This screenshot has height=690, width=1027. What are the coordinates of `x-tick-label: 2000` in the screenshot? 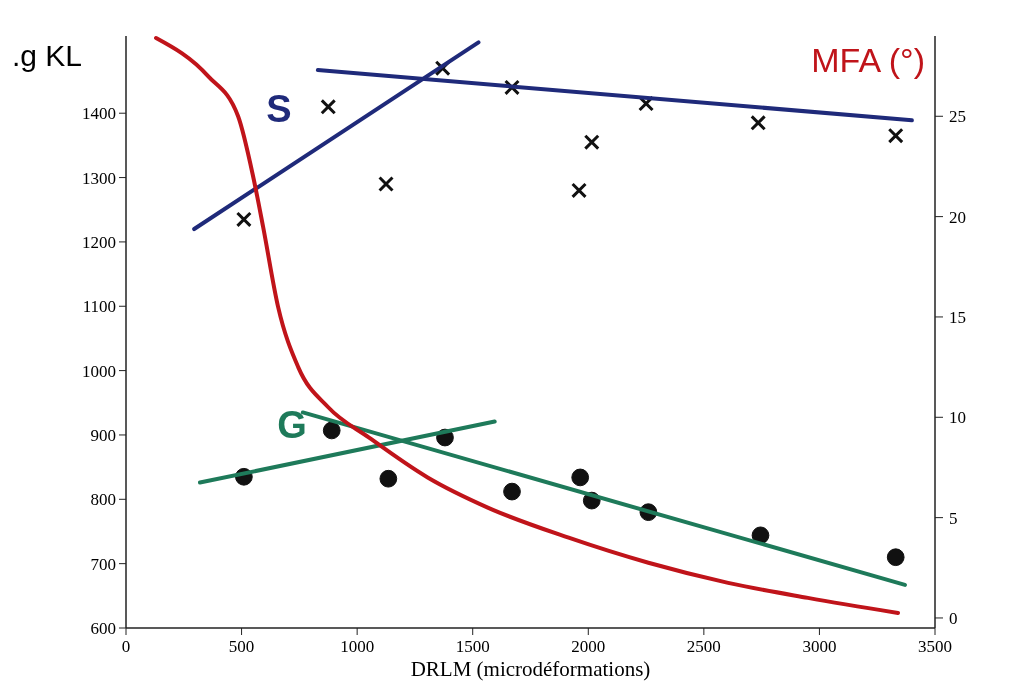 It's located at (588, 646).